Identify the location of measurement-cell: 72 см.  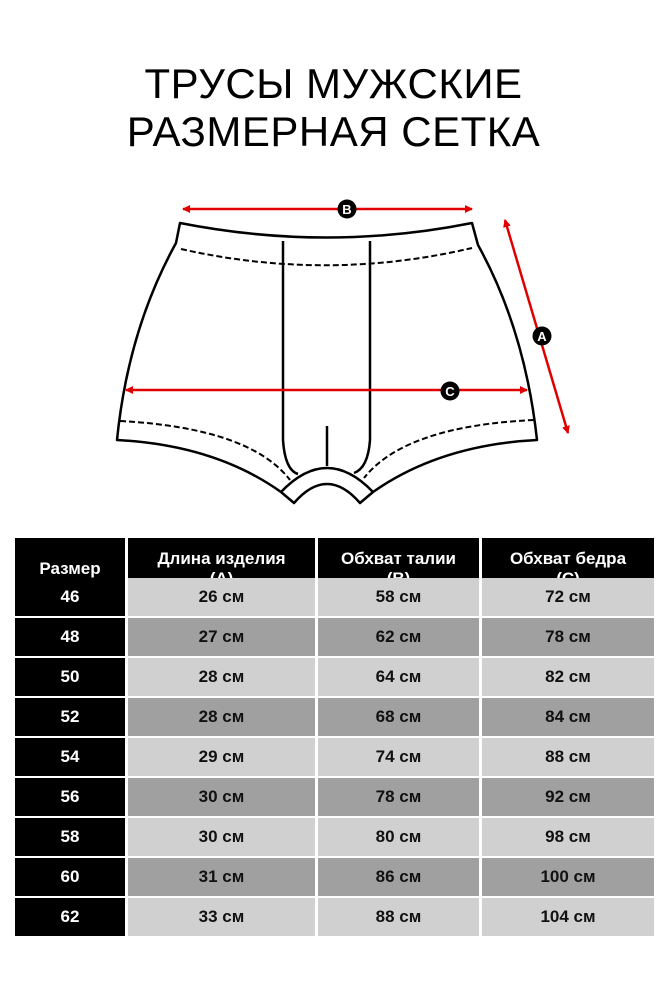
(568, 597).